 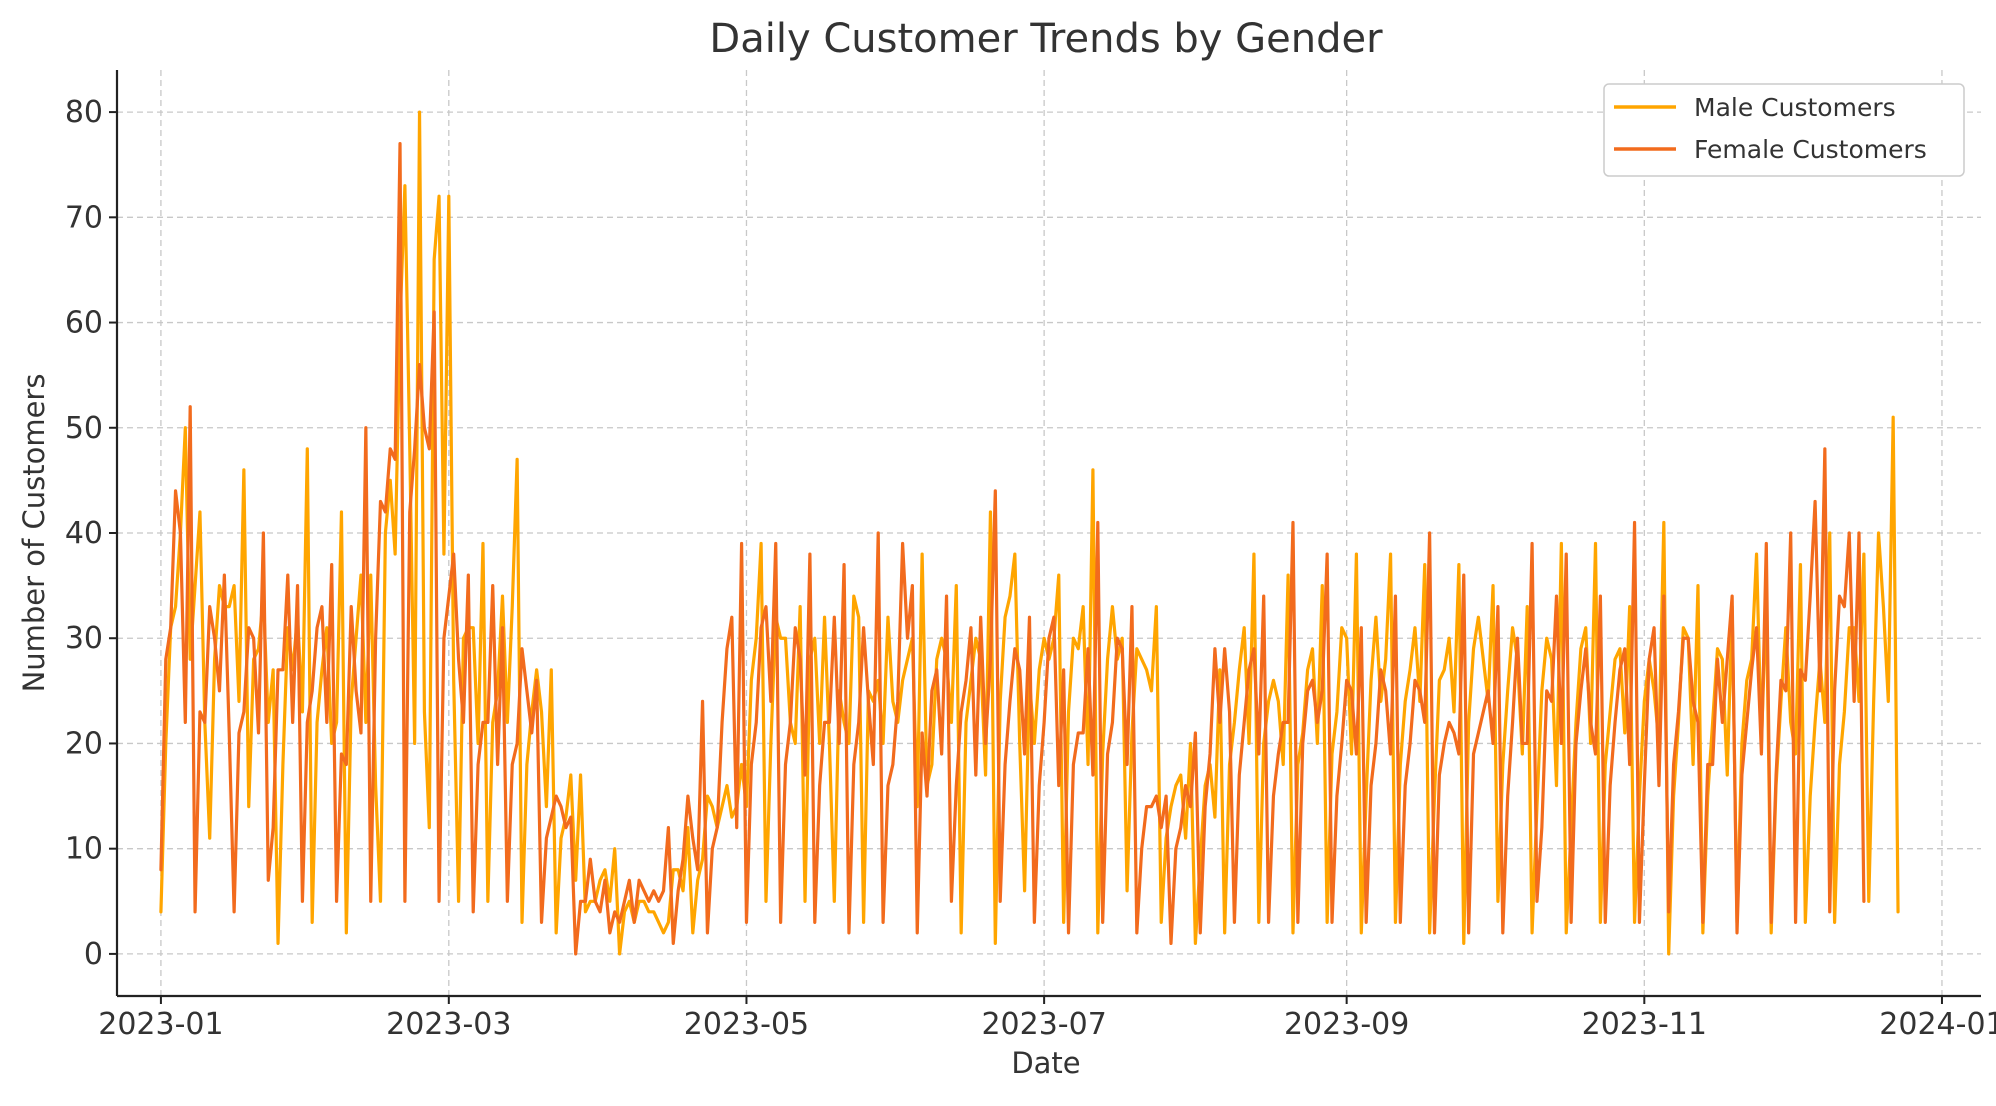 What do you see at coordinates (84, 533) in the screenshot?
I see `y-tick-label: 40` at bounding box center [84, 533].